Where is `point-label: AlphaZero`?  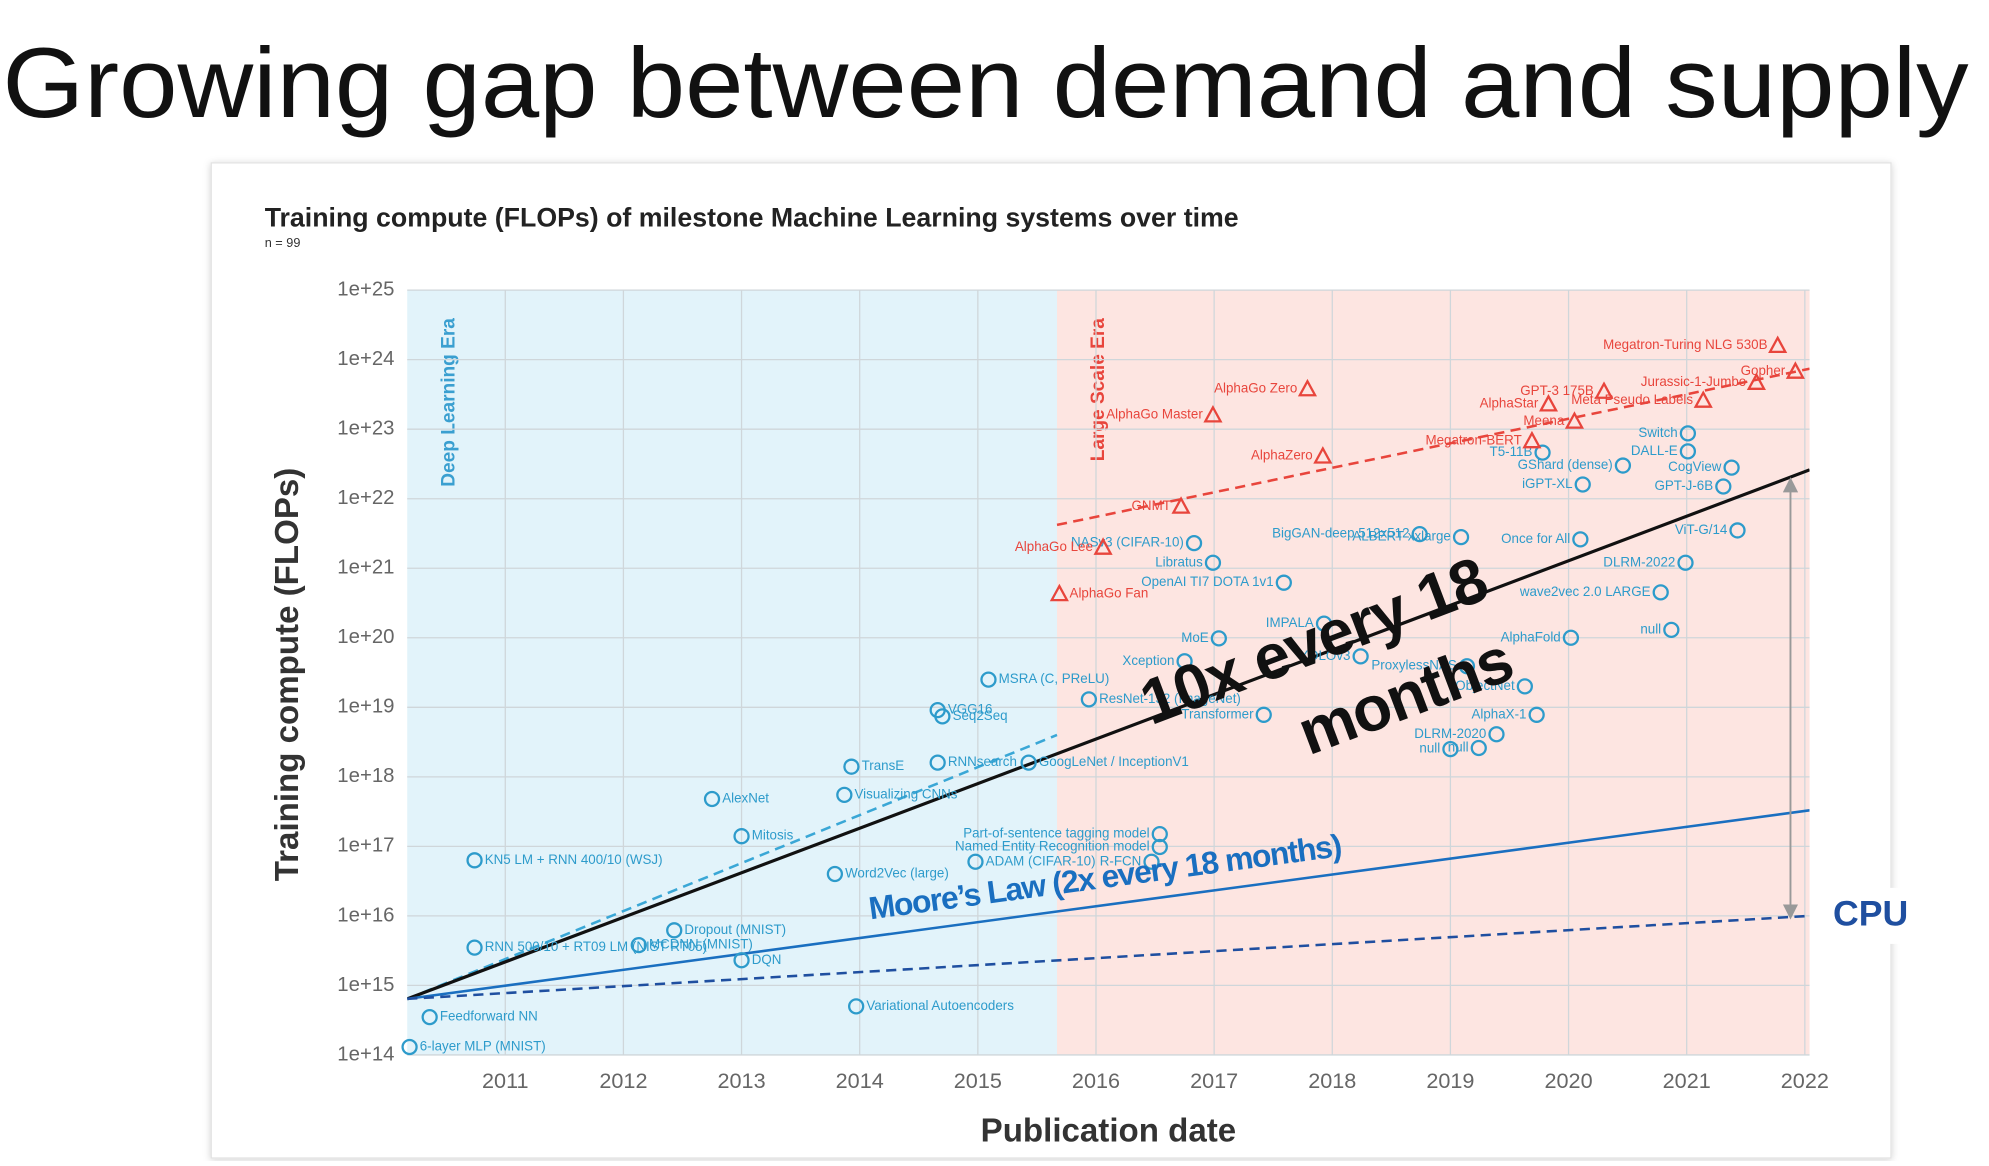
point-label: AlphaZero is located at coordinates (1282, 455).